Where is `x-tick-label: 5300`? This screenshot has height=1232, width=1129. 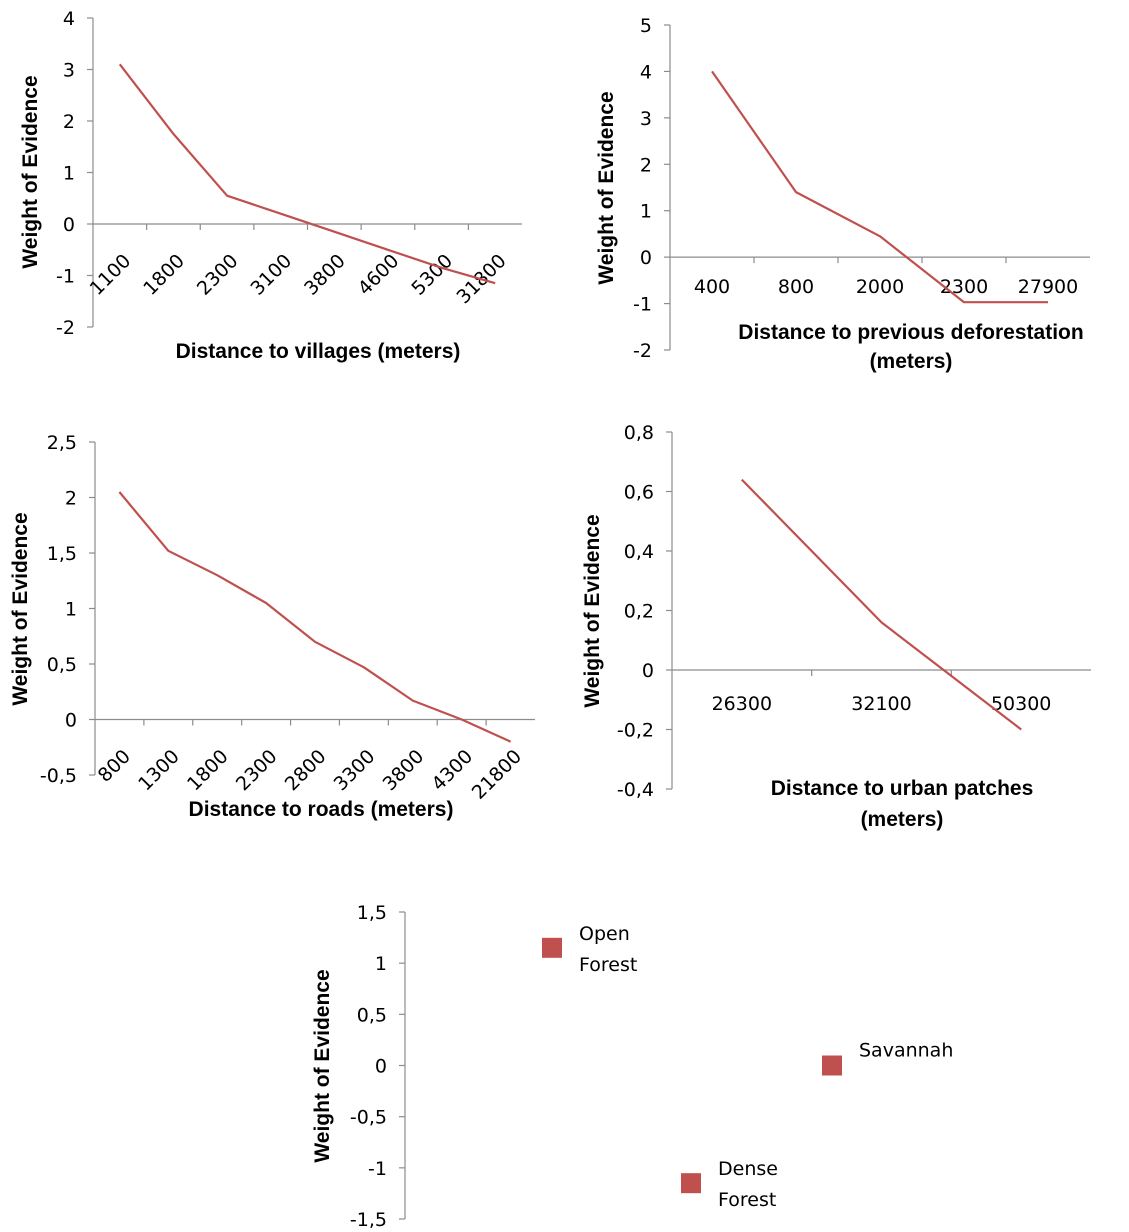
x-tick-label: 5300 is located at coordinates (432, 275).